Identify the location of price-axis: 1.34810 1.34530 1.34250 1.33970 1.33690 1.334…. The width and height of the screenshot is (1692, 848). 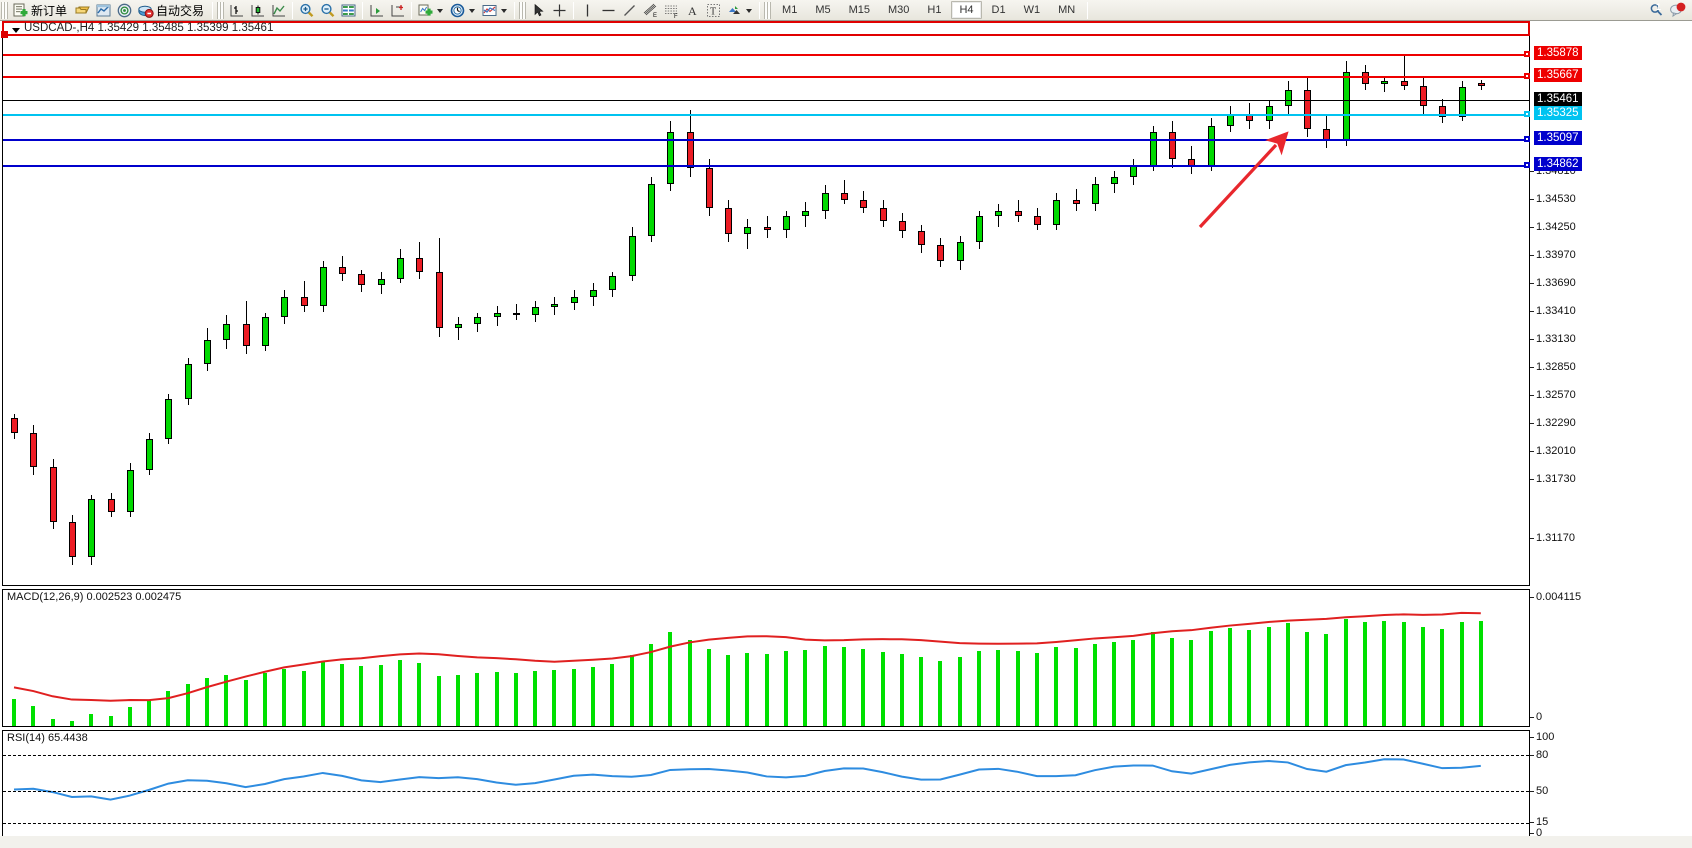
(1610, 303).